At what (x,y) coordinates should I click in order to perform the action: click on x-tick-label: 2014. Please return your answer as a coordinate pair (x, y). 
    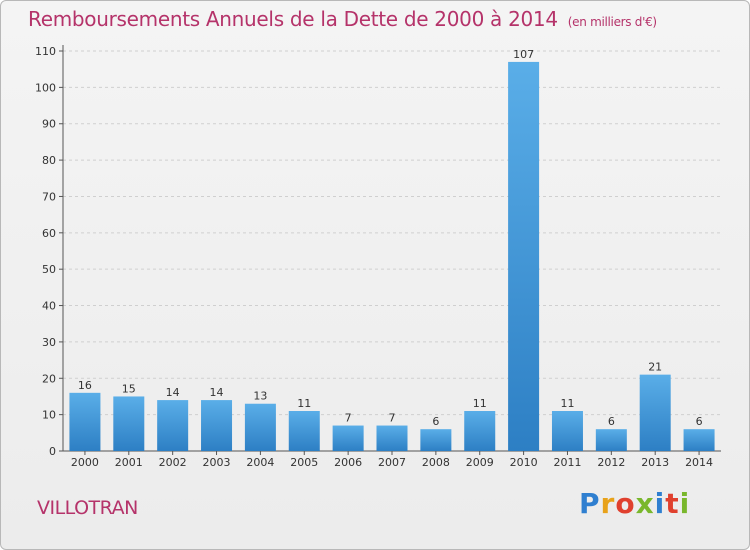
    Looking at the image, I should click on (699, 462).